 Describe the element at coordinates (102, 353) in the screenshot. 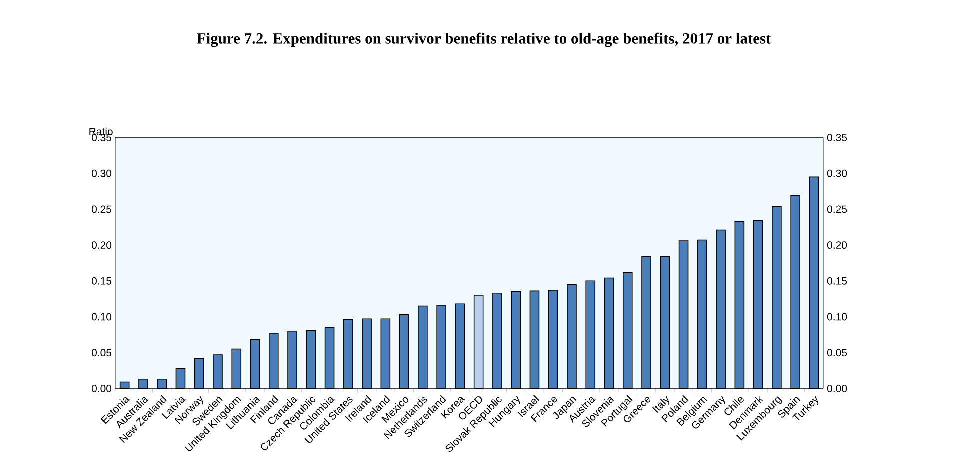

I see `y-tick-label: 0.05` at that location.